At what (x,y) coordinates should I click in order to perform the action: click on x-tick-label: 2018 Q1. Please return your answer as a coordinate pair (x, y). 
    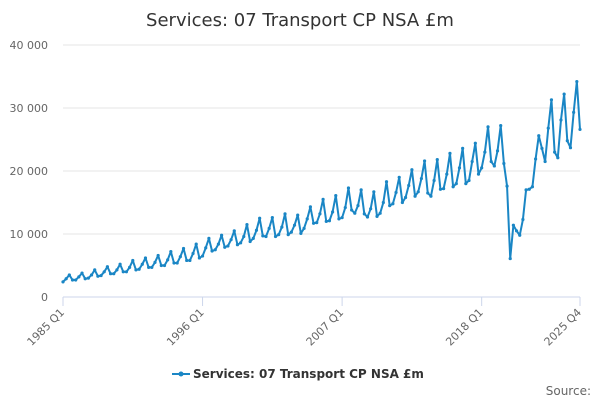
    Looking at the image, I should click on (464, 327).